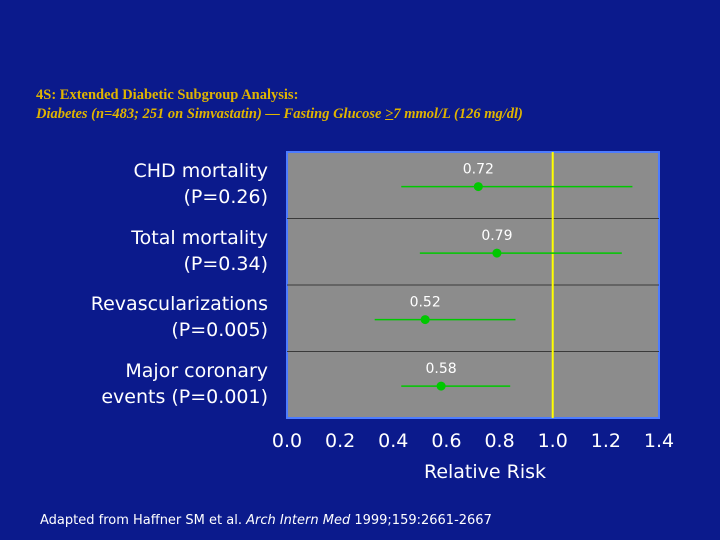 Image resolution: width=720 pixels, height=540 pixels. I want to click on row-label-pvalue: events (P=0.001), so click(184, 396).